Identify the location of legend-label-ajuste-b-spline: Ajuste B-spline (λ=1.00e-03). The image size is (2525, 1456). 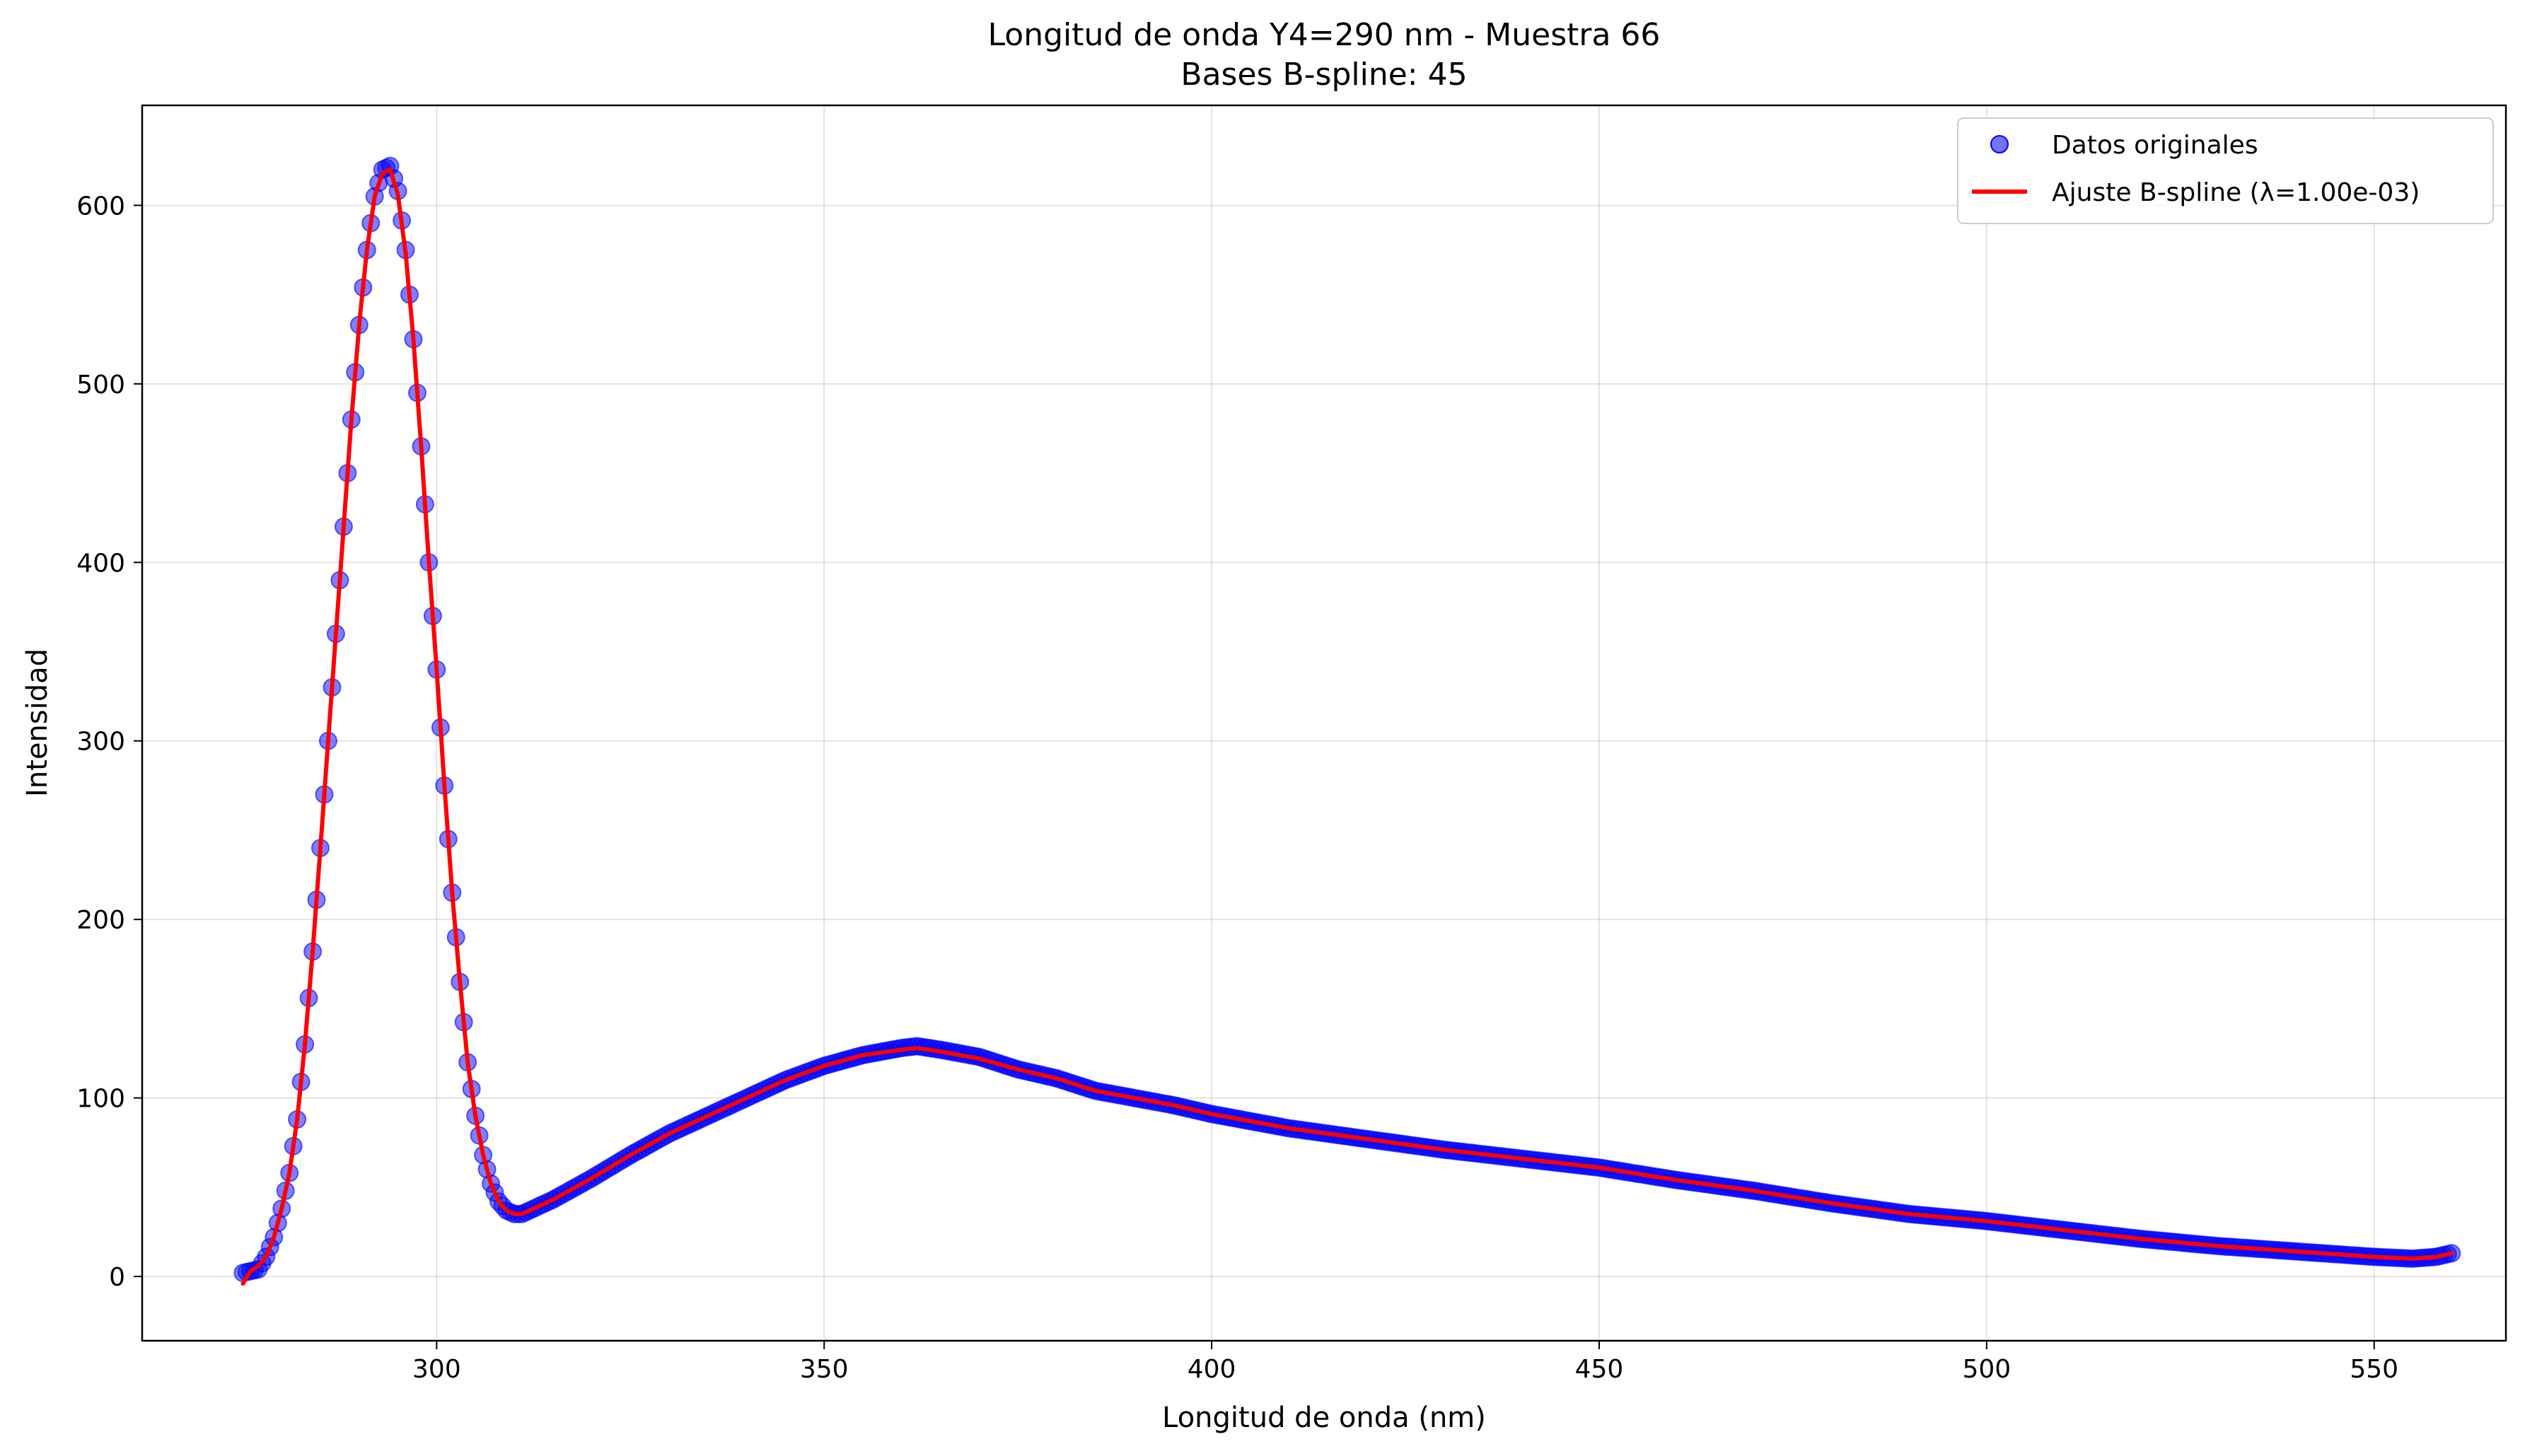
(2236, 193).